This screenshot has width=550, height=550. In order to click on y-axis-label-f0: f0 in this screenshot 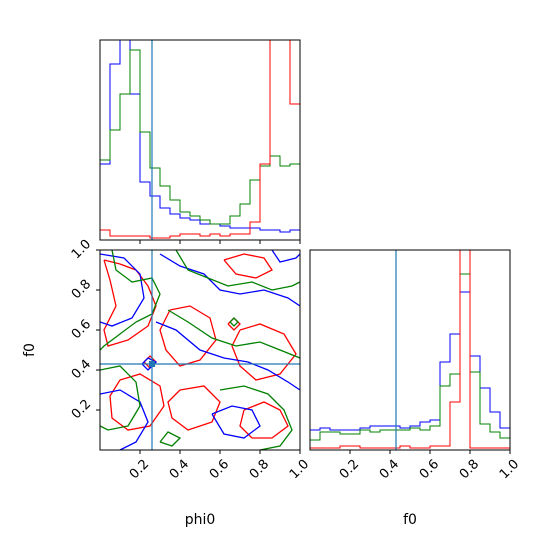, I will do `click(30, 350)`.